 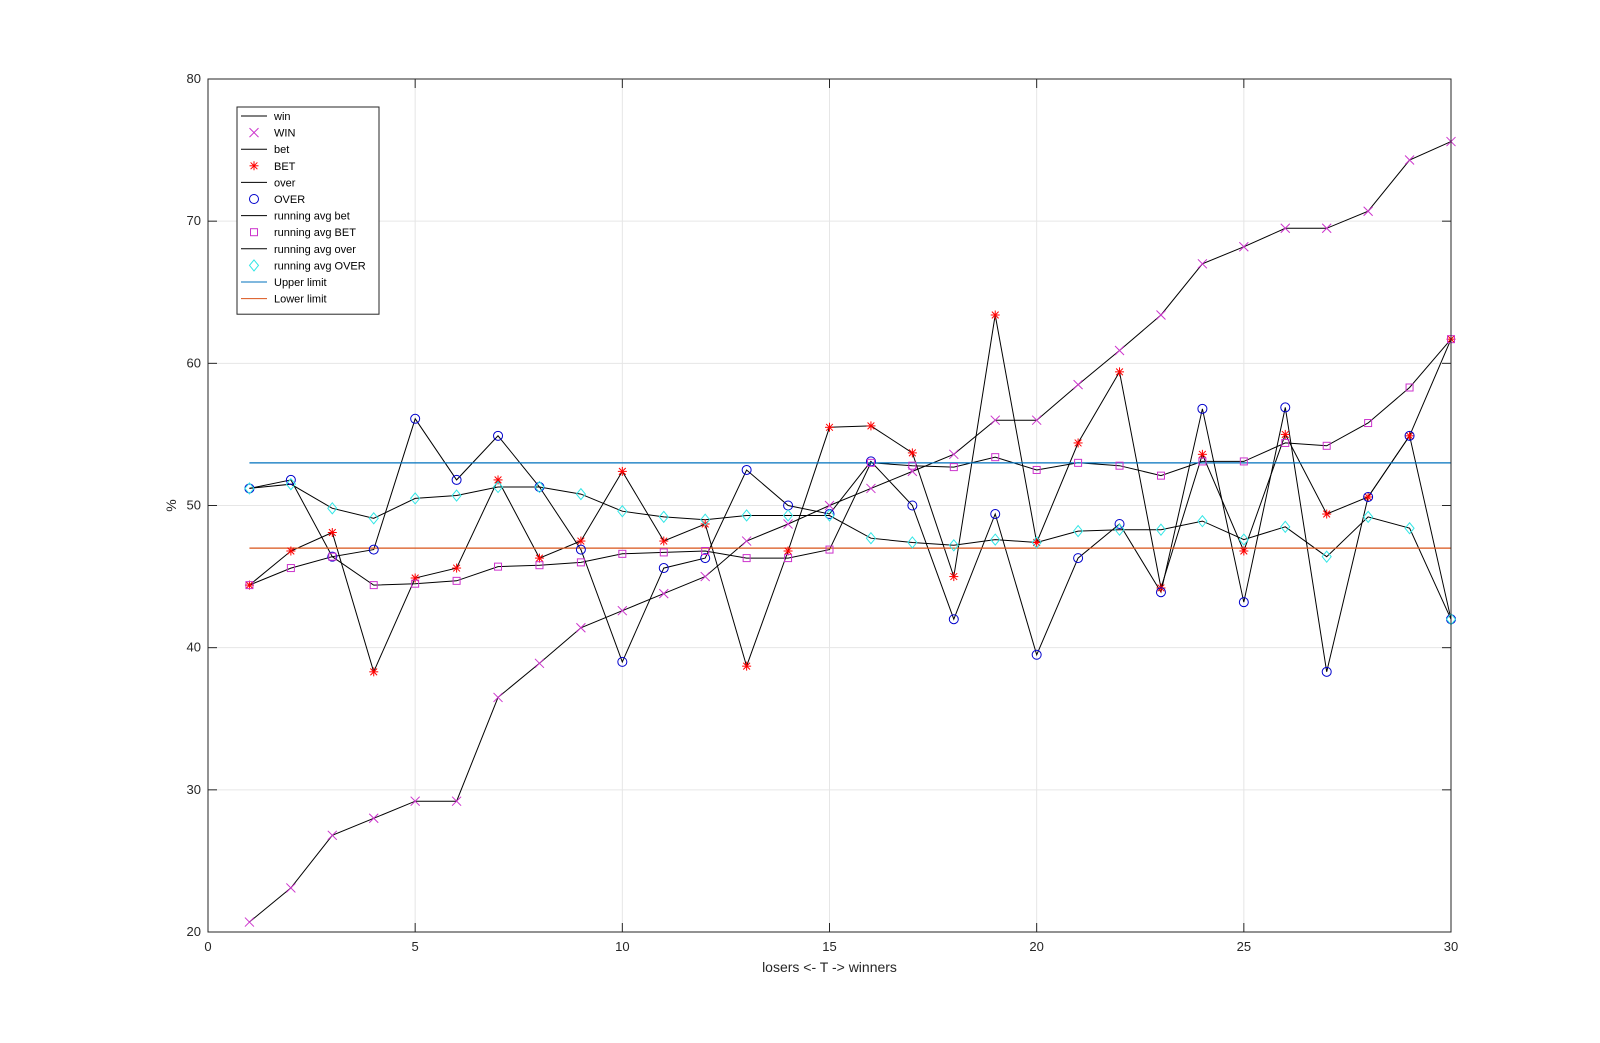 What do you see at coordinates (194, 789) in the screenshot?
I see `y-tick-label: 30` at bounding box center [194, 789].